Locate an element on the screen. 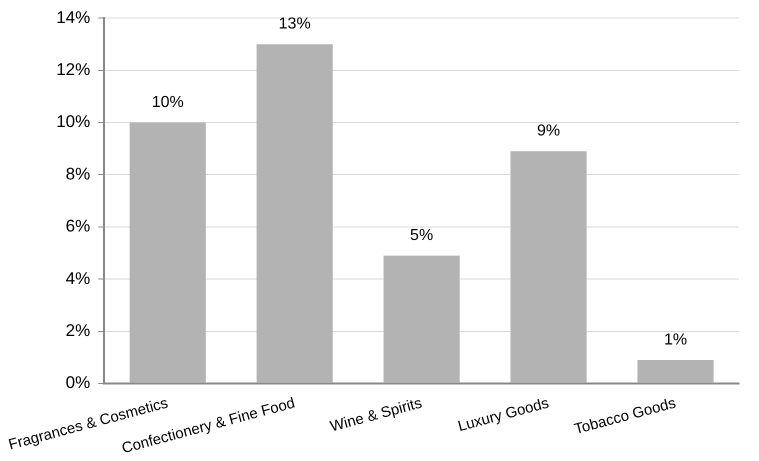  x-tick-label: Wine & Spirits is located at coordinates (376, 415).